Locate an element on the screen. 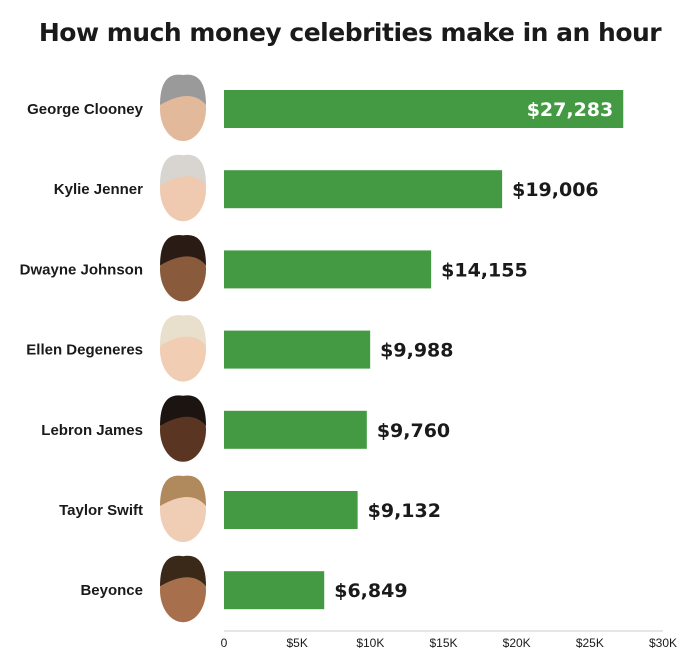 The image size is (700, 663). value-label: $9,988 is located at coordinates (416, 351).